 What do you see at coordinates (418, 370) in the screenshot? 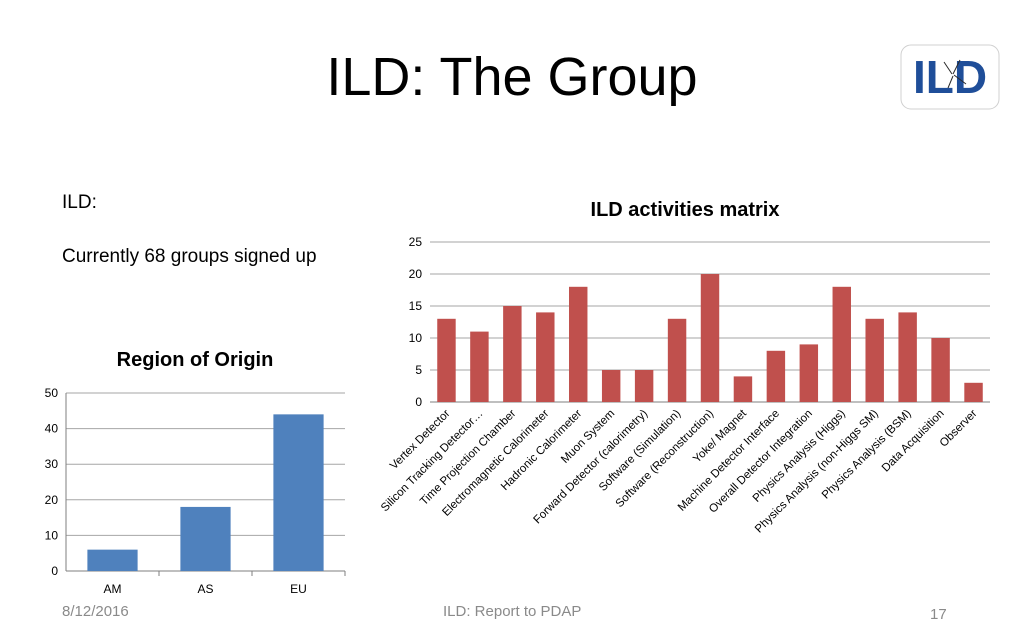
I see `y-tick-label: 5` at bounding box center [418, 370].